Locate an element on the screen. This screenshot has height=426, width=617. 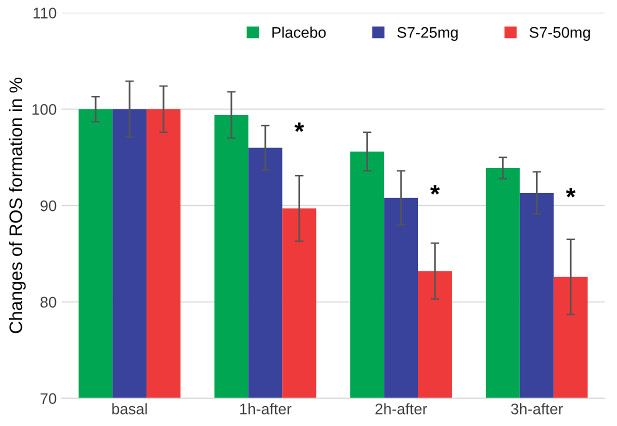
y-tick-label: 80 is located at coordinates (48, 302).